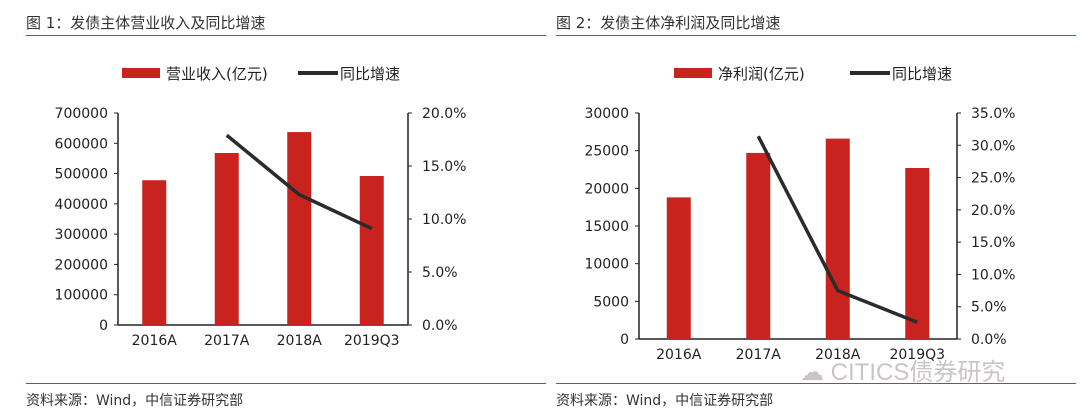 This screenshot has width=1080, height=418. What do you see at coordinates (606, 227) in the screenshot?
I see `y-tick-label: 15000` at bounding box center [606, 227].